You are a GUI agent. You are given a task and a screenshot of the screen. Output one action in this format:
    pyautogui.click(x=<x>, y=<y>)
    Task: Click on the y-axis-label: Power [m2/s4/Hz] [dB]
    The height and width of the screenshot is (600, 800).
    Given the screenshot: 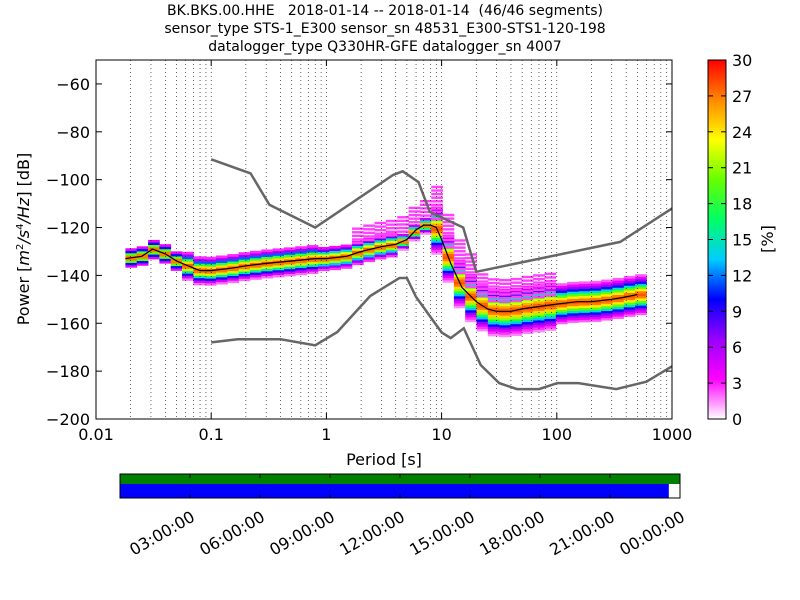 What is the action you would take?
    pyautogui.click(x=23, y=239)
    